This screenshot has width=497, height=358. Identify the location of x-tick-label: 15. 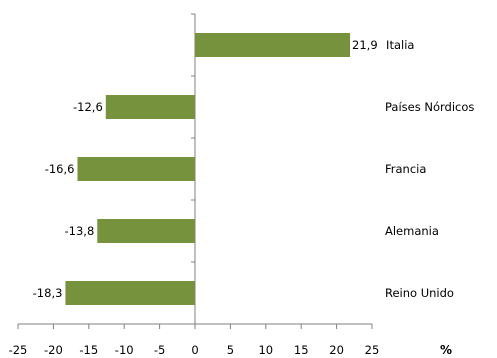
(301, 350).